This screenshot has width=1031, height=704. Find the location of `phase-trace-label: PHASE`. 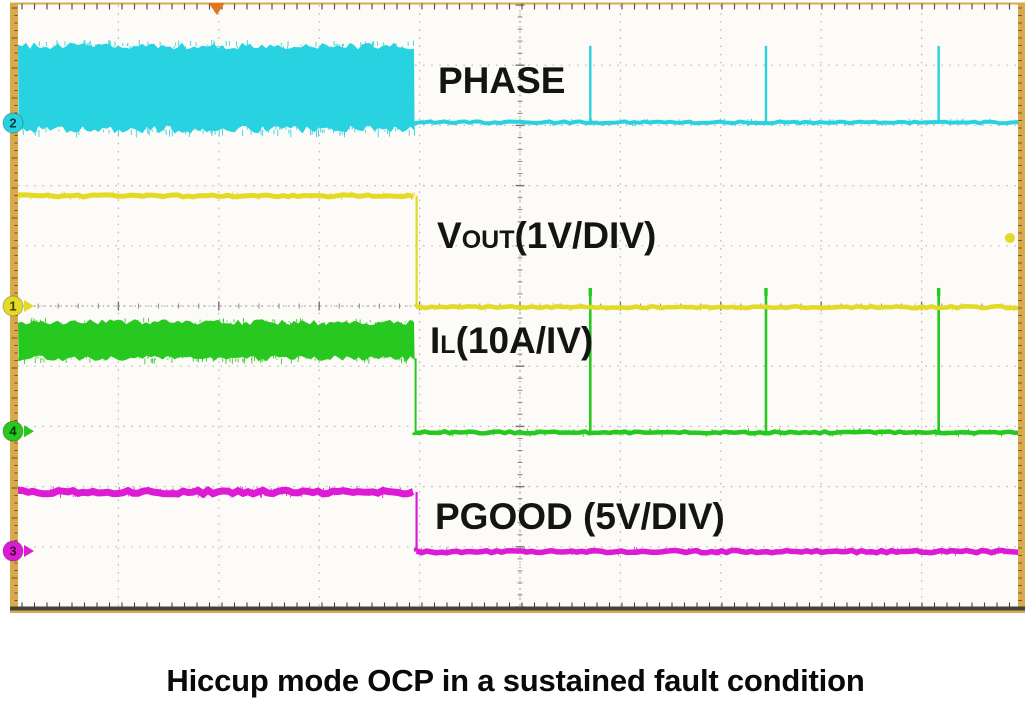

phase-trace-label: PHASE is located at coordinates (501, 81).